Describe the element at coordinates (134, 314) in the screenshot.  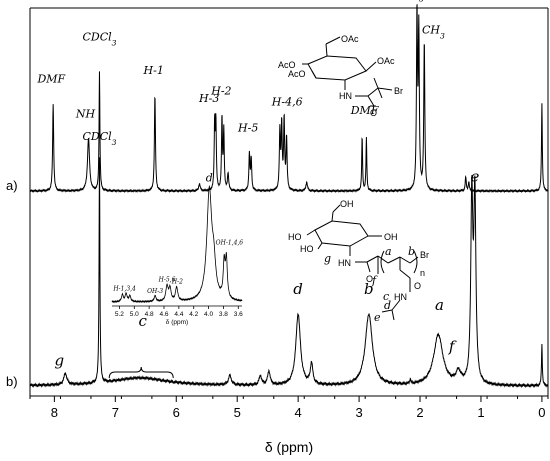
I see `inset-tick-label: 5.0` at that location.